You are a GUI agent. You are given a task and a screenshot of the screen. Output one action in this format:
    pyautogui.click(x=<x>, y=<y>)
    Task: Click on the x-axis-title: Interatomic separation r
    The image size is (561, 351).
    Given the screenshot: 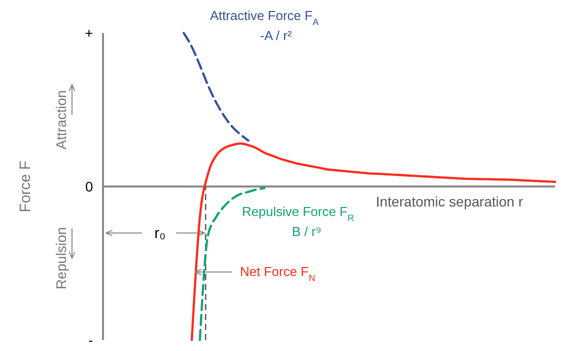 What is the action you would take?
    pyautogui.click(x=450, y=202)
    